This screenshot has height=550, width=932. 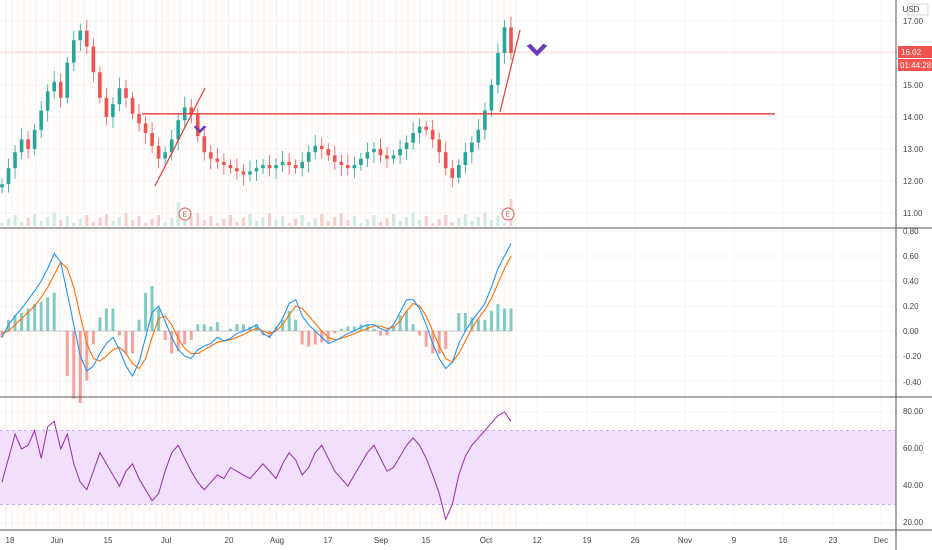 What do you see at coordinates (913, 467) in the screenshot?
I see `rsi-axis: 80.00 60.00 40.00 20.00` at bounding box center [913, 467].